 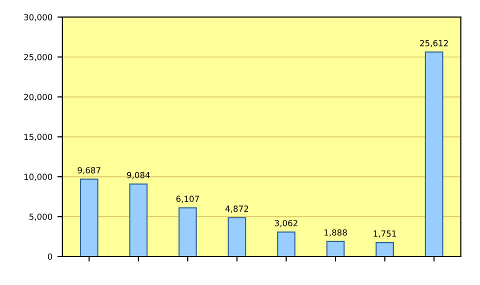 What do you see at coordinates (50, 256) in the screenshot?
I see `y-tick-label: 0` at bounding box center [50, 256].